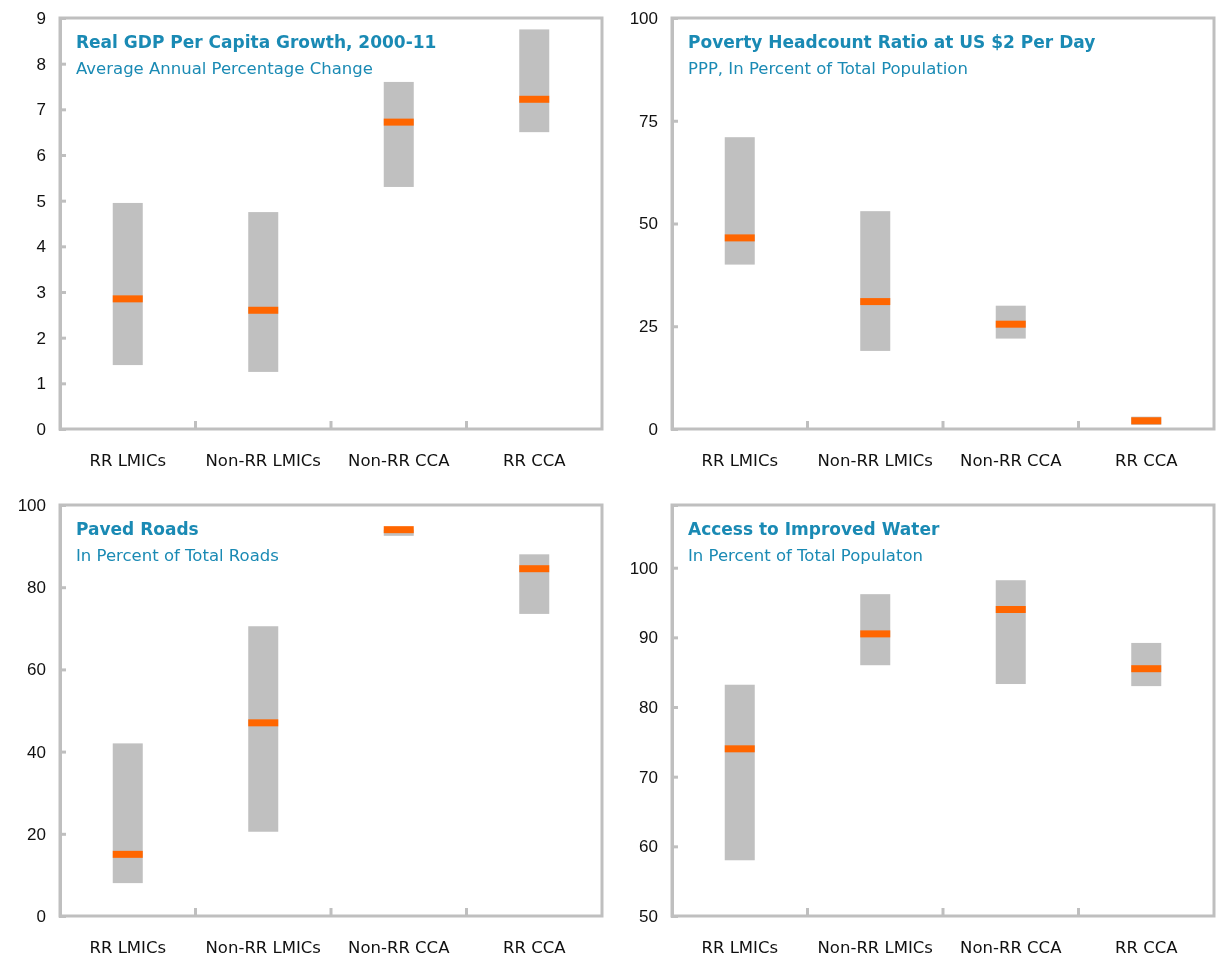 The image size is (1225, 974). Describe the element at coordinates (41, 110) in the screenshot. I see `y-tick-label: 7` at that location.